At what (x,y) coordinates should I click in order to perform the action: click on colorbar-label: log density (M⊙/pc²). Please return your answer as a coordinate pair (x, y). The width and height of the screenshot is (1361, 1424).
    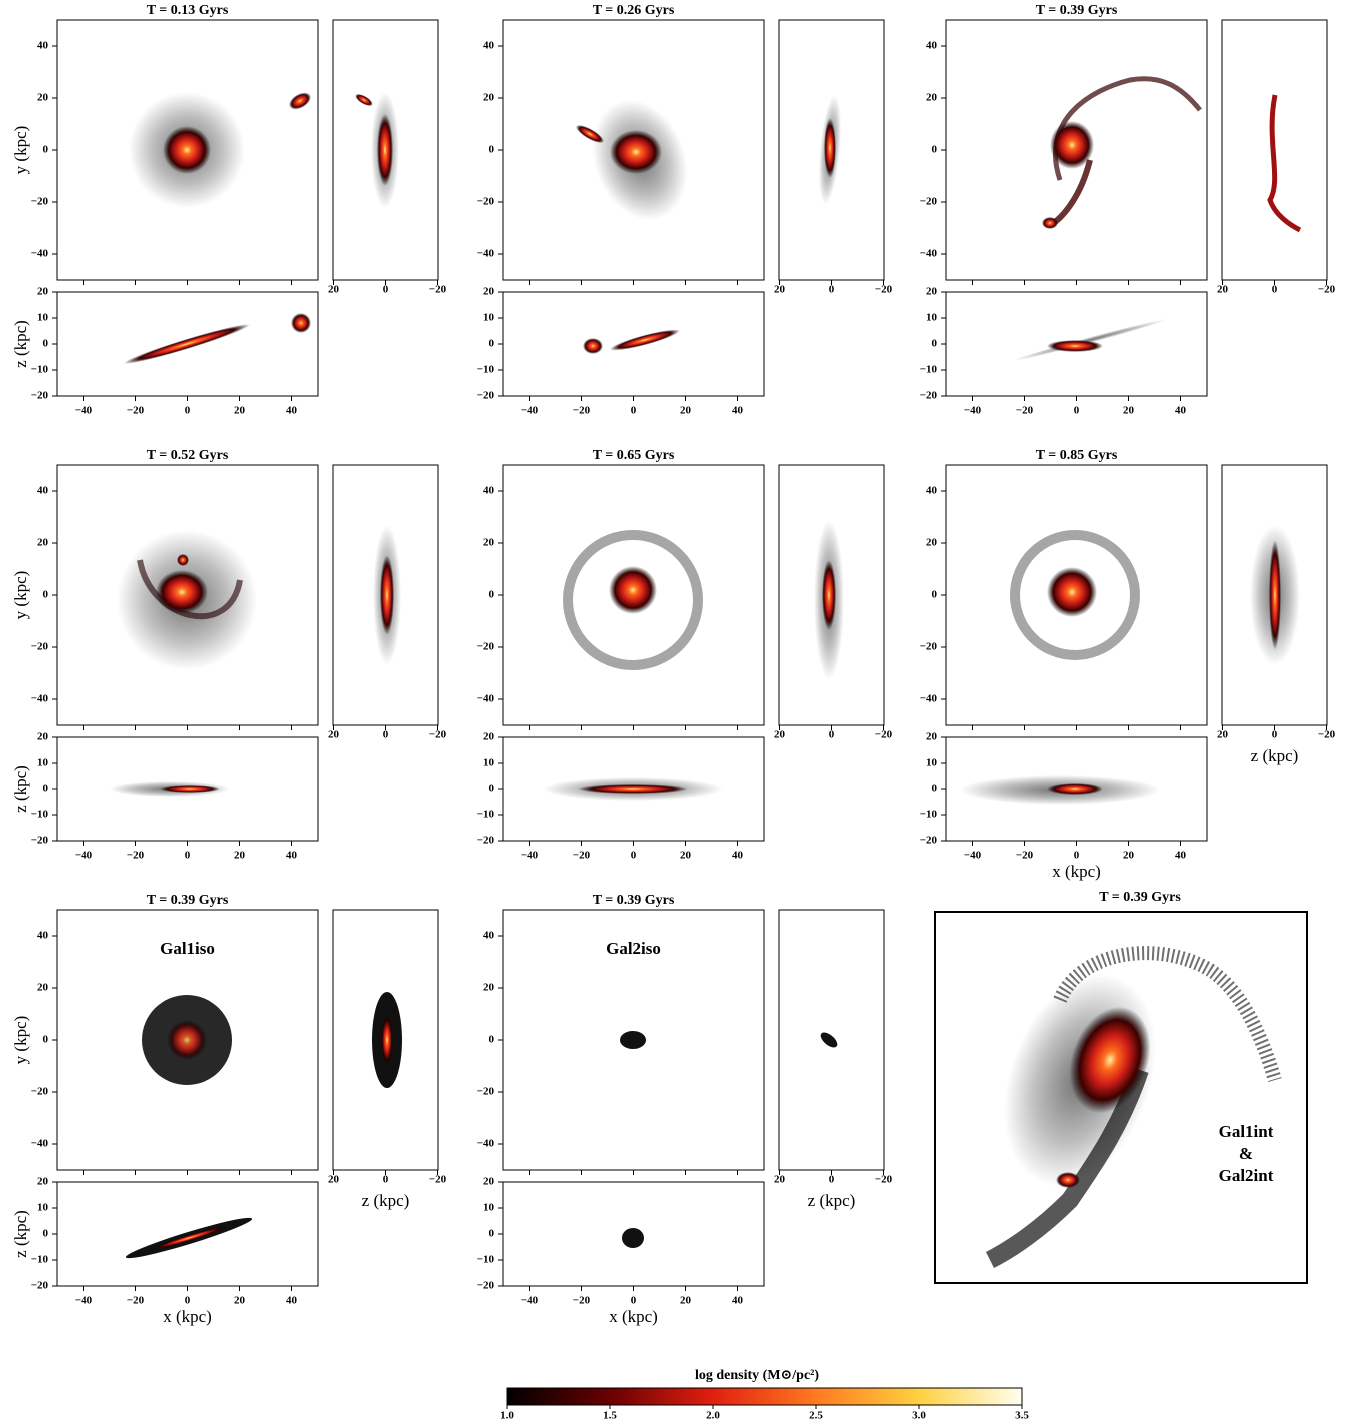
    Looking at the image, I should click on (757, 1375).